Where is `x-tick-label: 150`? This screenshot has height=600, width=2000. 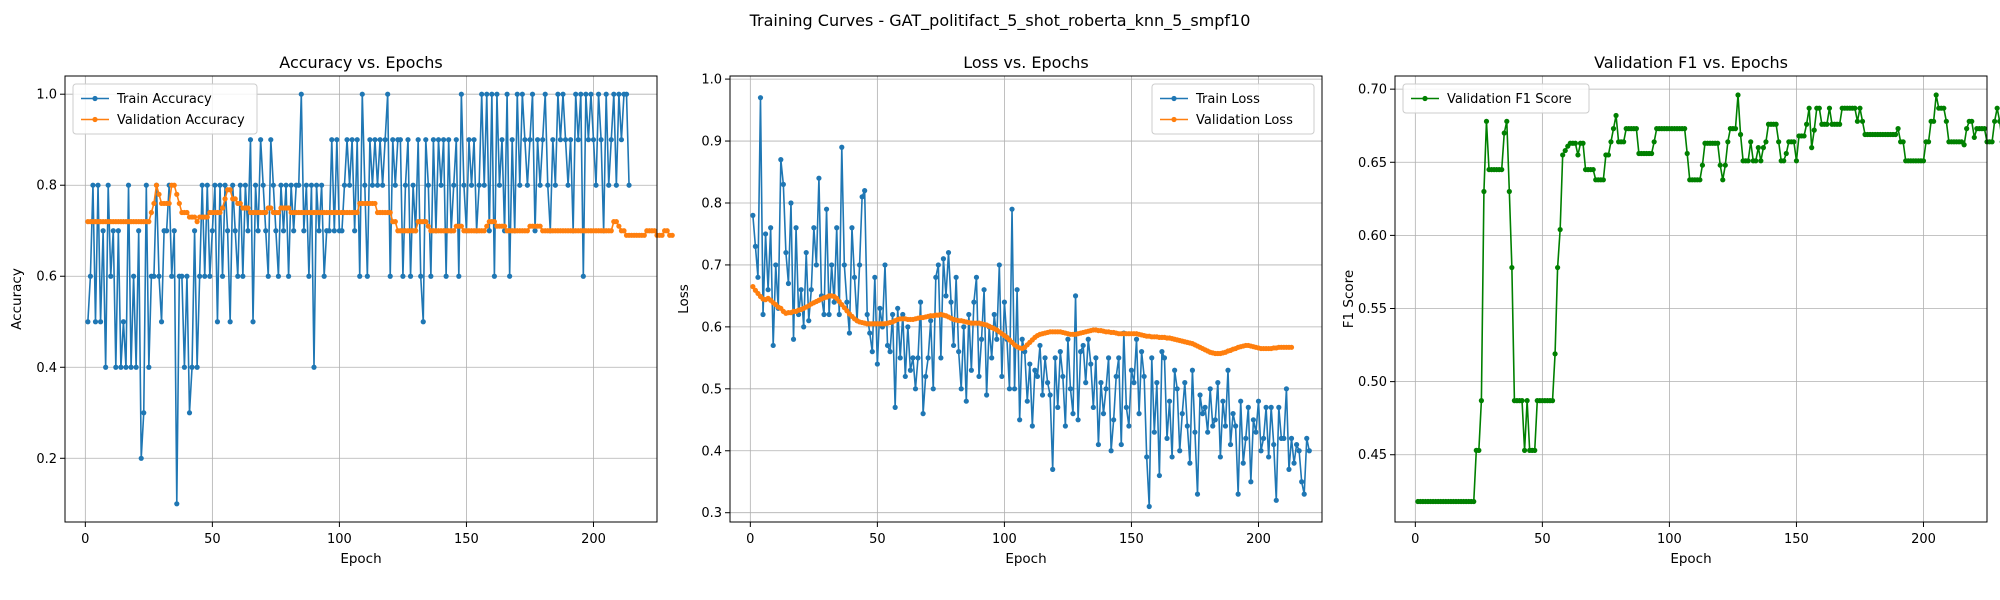 x-tick-label: 150 is located at coordinates (1131, 539).